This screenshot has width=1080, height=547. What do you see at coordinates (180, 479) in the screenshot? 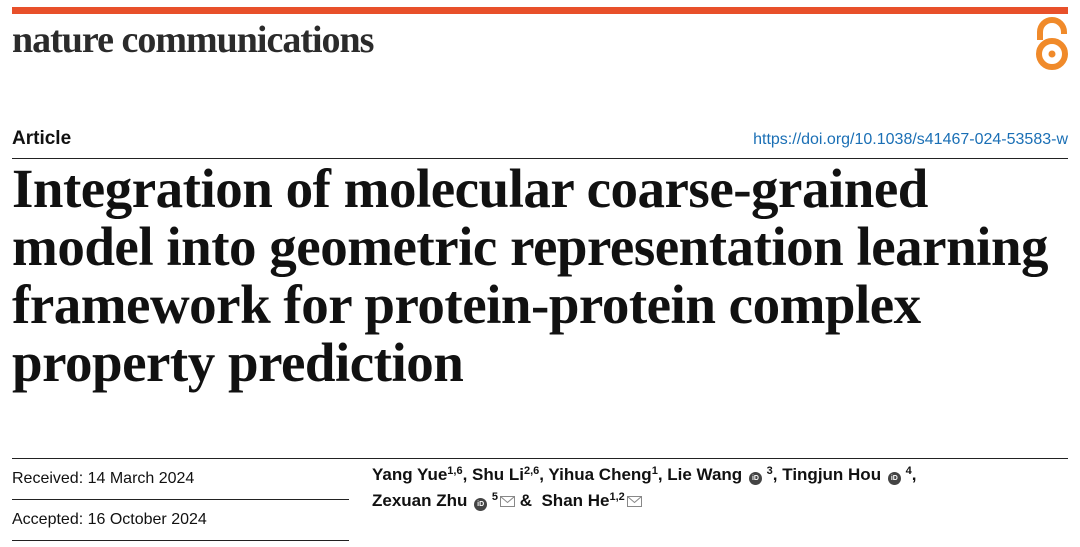
I see `received-date: Received: 14 March 2024` at bounding box center [180, 479].